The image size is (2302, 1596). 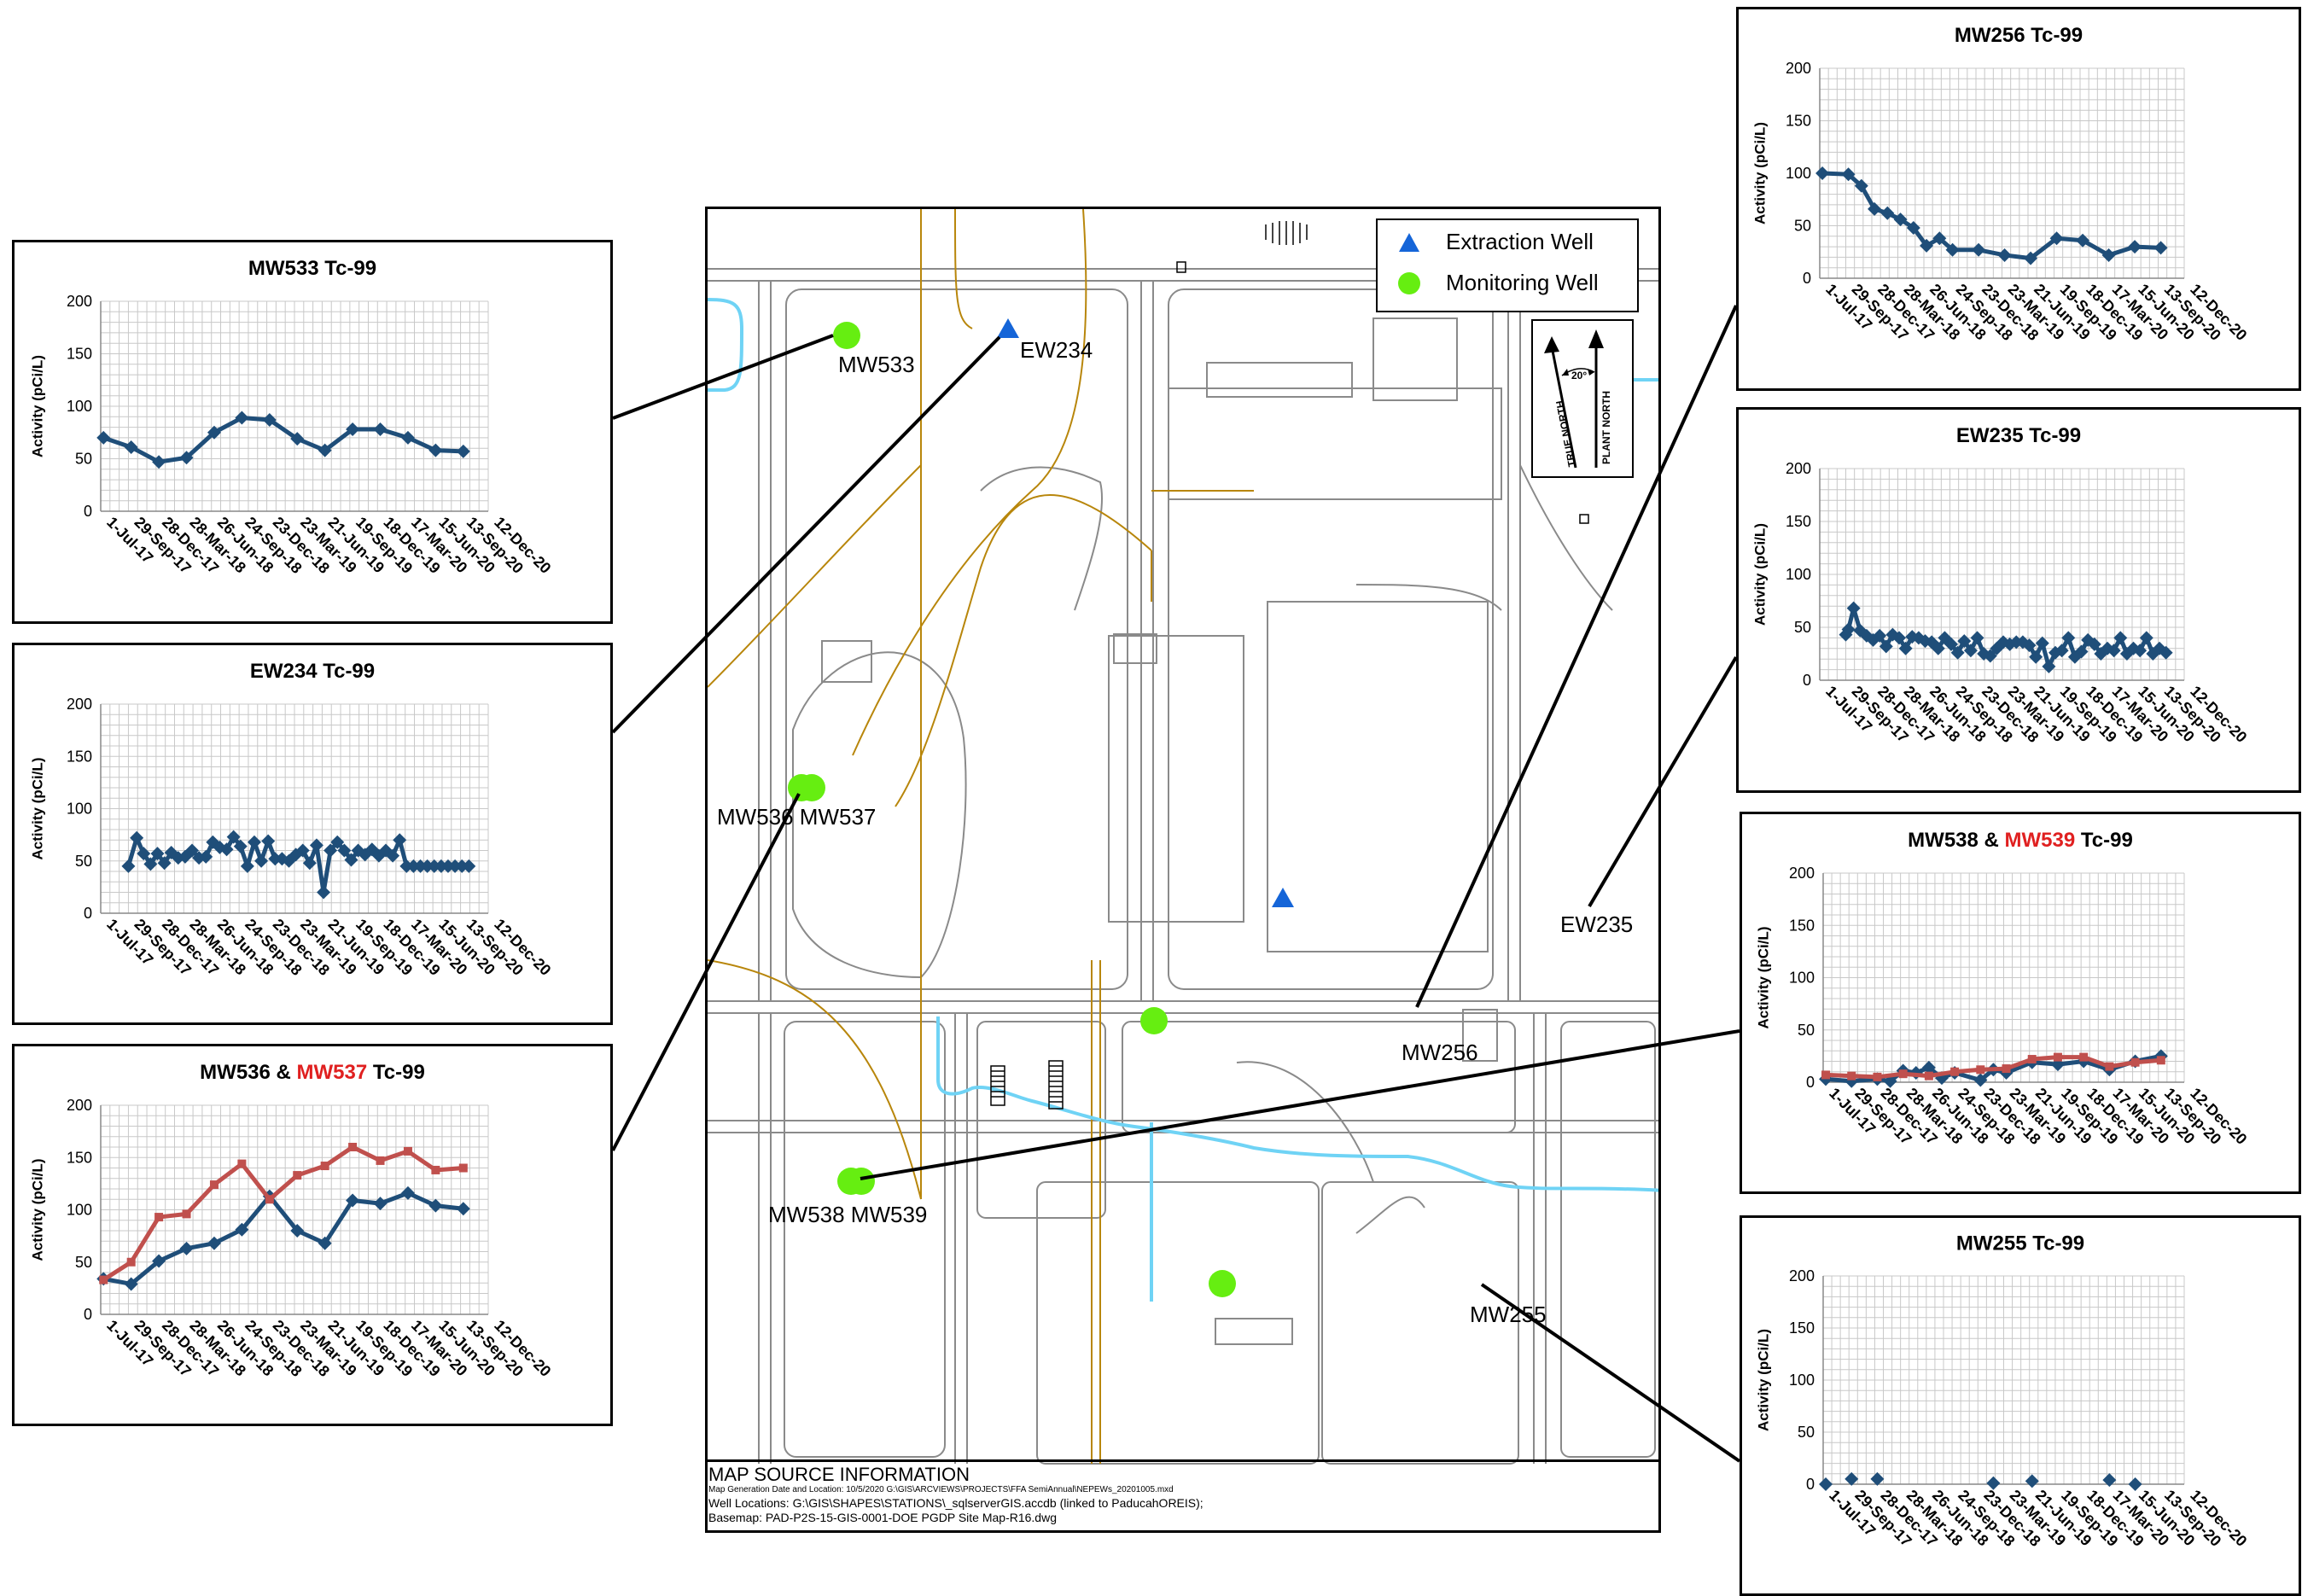 I want to click on label-mw256: MW256, so click(x=1440, y=1052).